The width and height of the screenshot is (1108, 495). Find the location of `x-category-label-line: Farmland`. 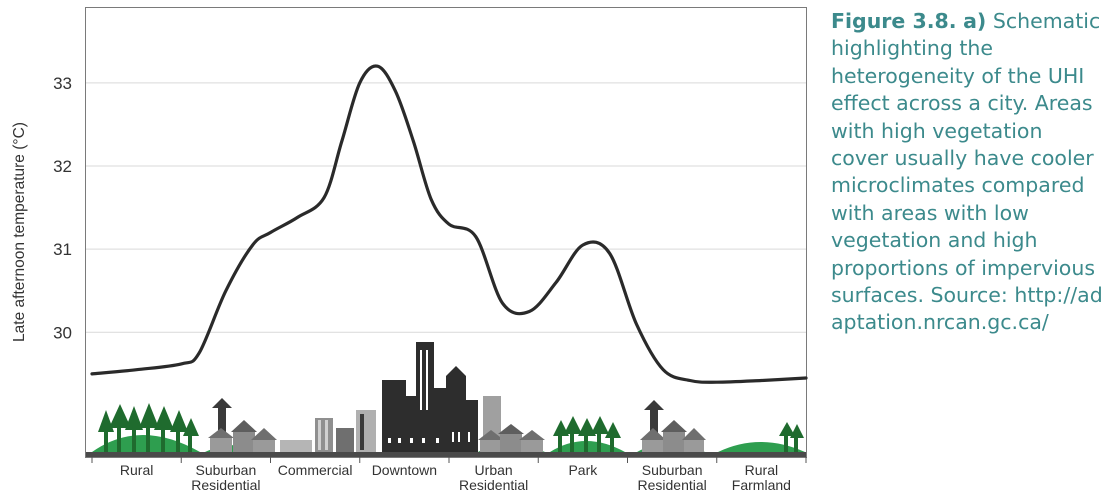

x-category-label-line: Farmland is located at coordinates (761, 485).